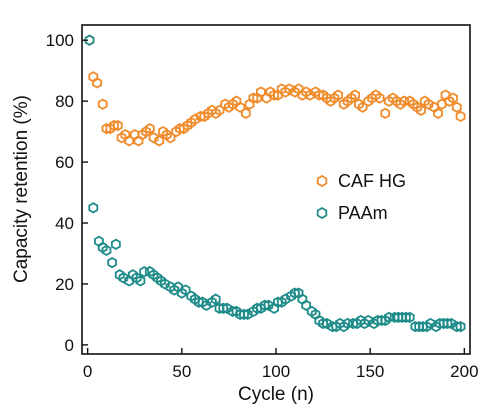 This screenshot has height=418, width=480. Describe the element at coordinates (372, 181) in the screenshot. I see `legend-label: CAF HG` at that location.